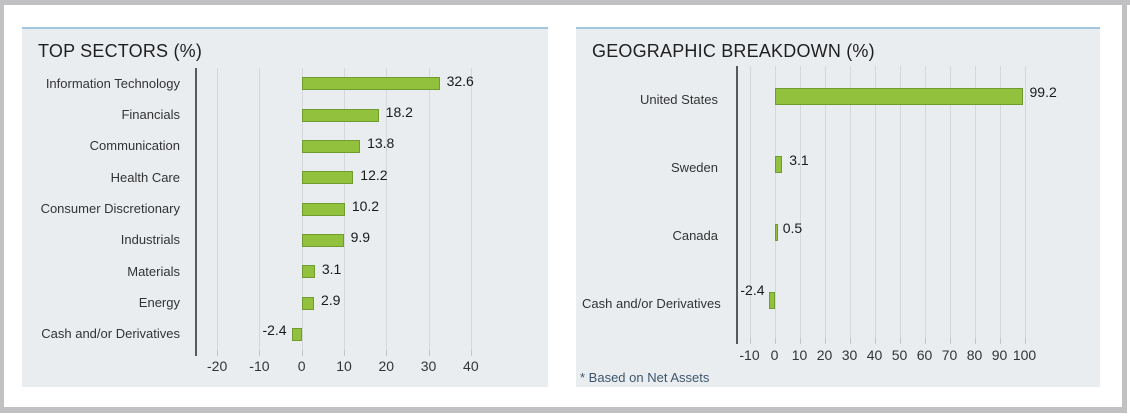 The height and width of the screenshot is (417, 1130). What do you see at coordinates (145, 177) in the screenshot?
I see `category-label: Health Care` at bounding box center [145, 177].